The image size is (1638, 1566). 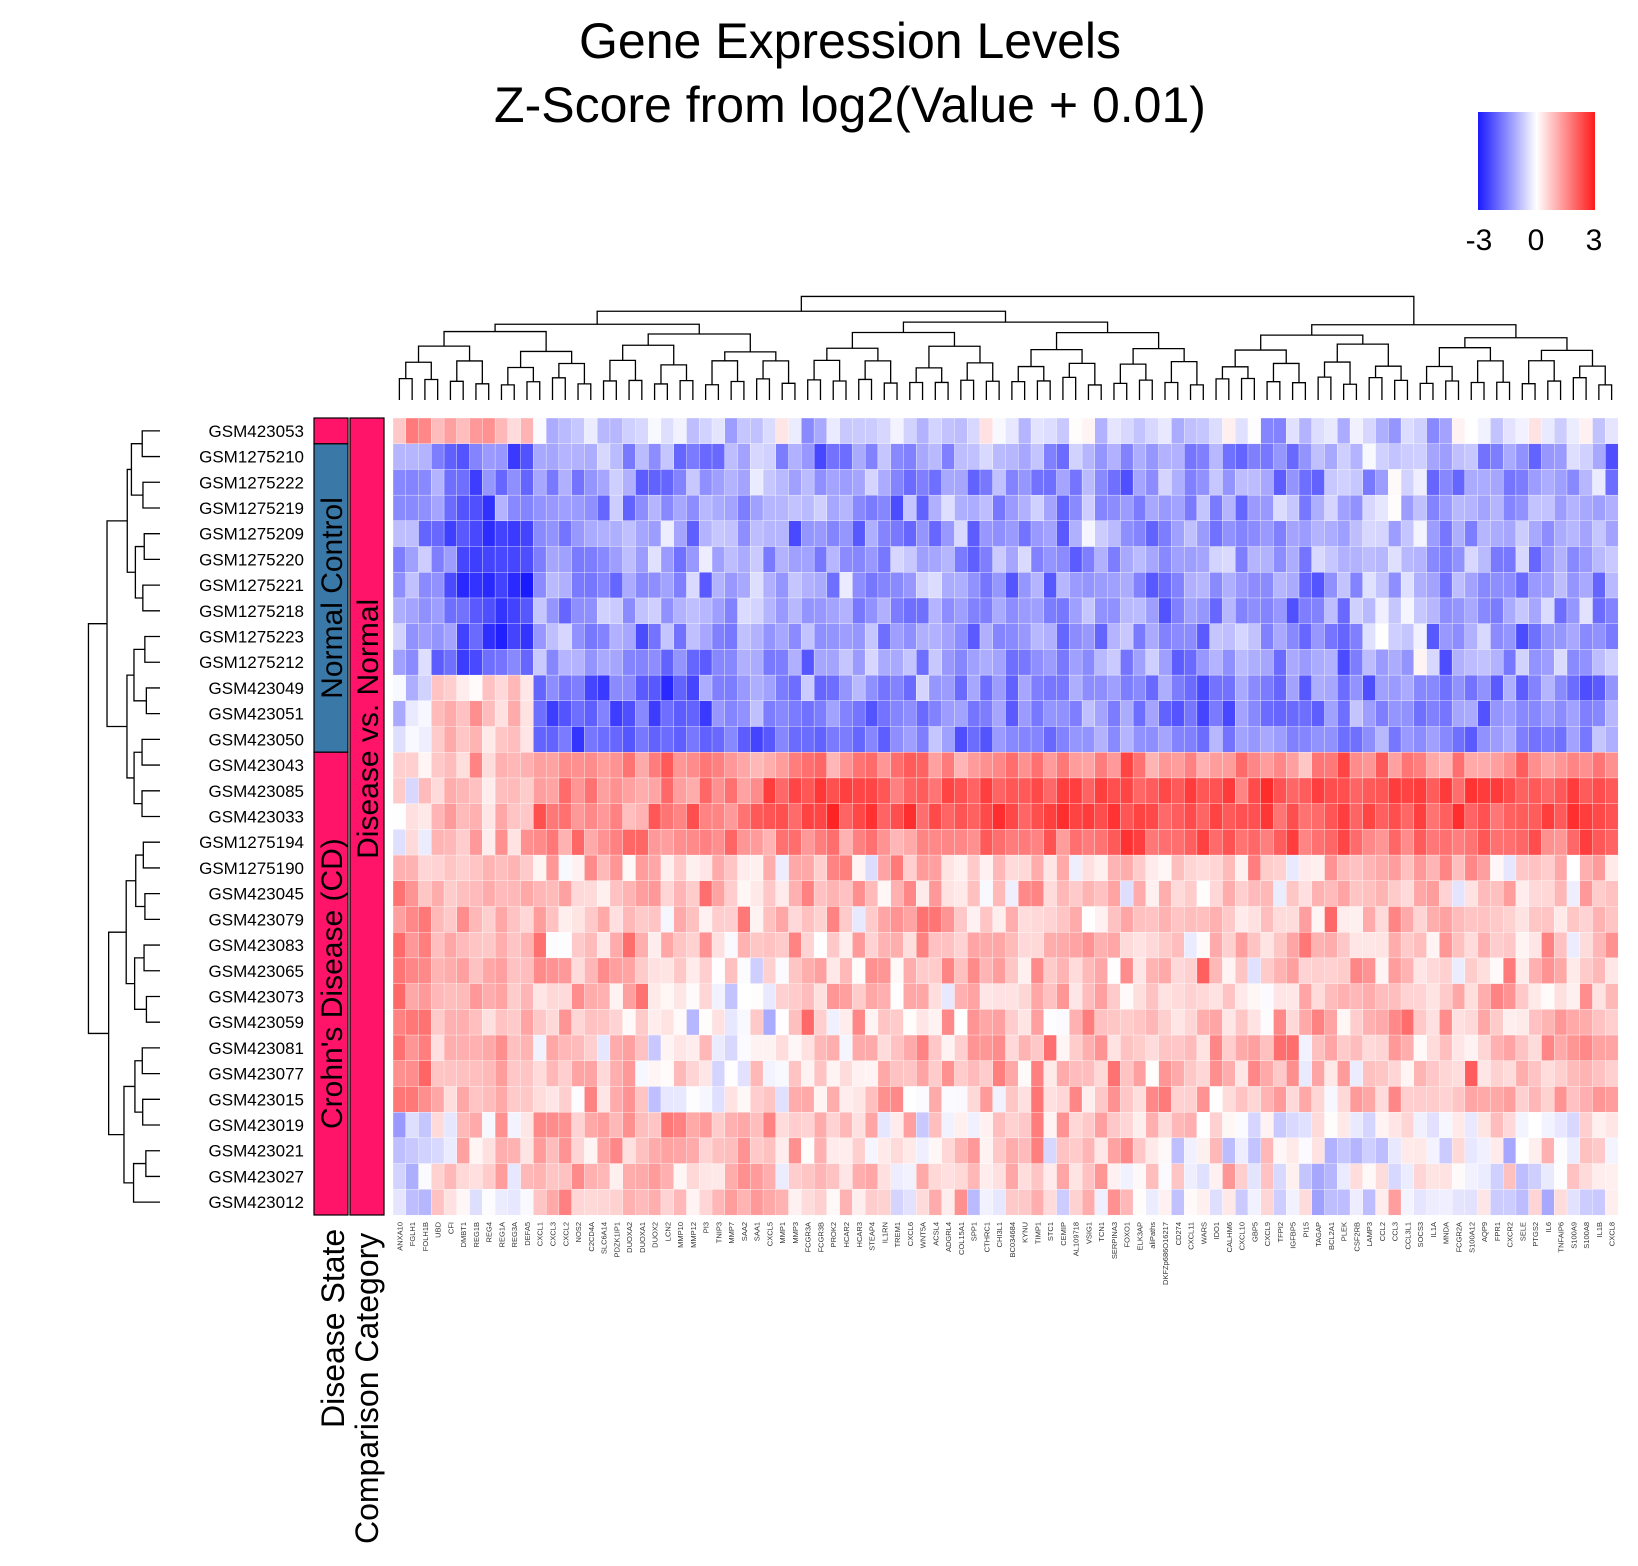 I want to click on row-label: GSM423081, so click(x=256, y=1048).